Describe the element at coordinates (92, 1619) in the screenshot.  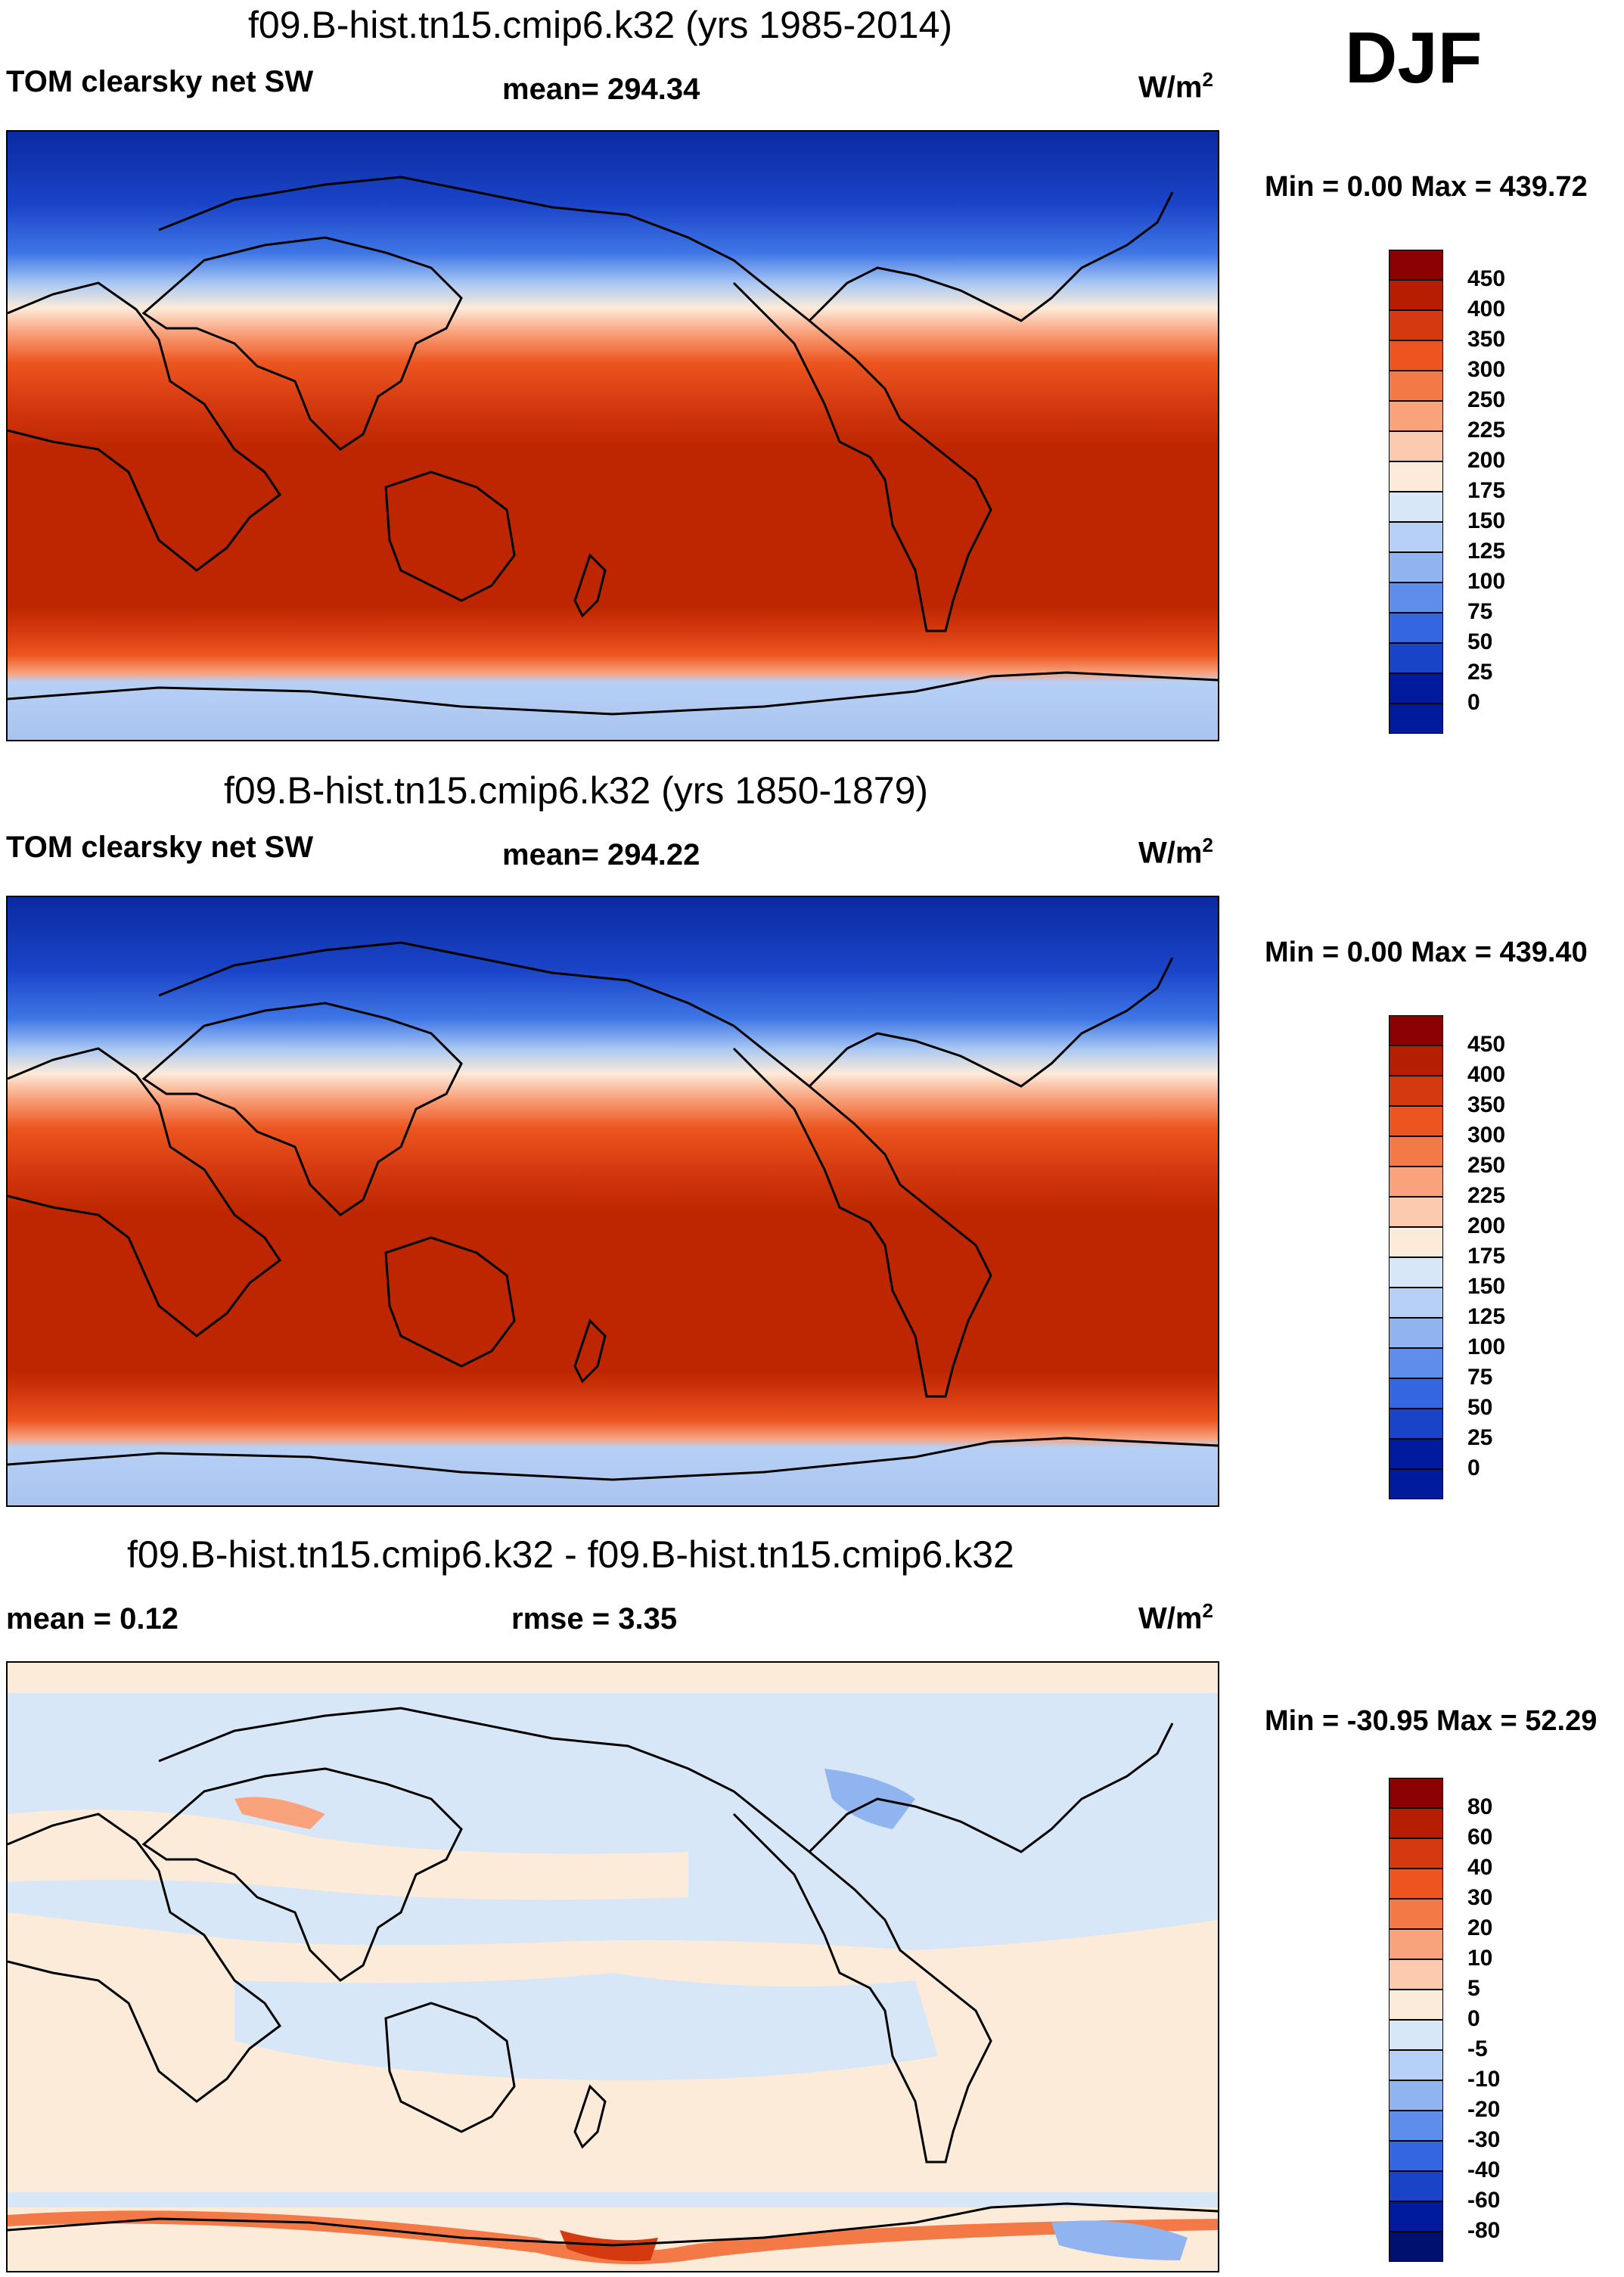
I see `panel-3-mean-label: mean = 0.12` at that location.